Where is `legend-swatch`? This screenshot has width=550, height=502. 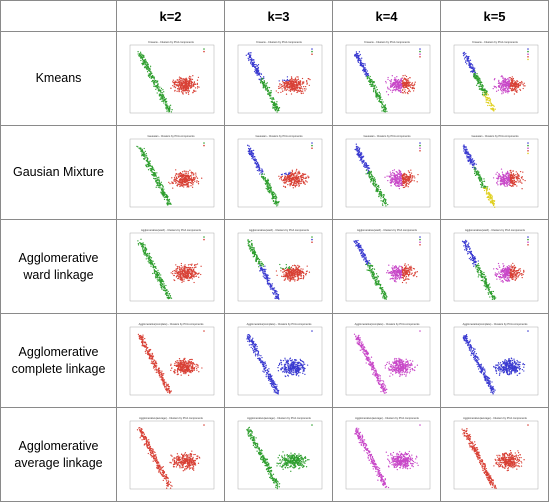 legend-swatch is located at coordinates (203, 145).